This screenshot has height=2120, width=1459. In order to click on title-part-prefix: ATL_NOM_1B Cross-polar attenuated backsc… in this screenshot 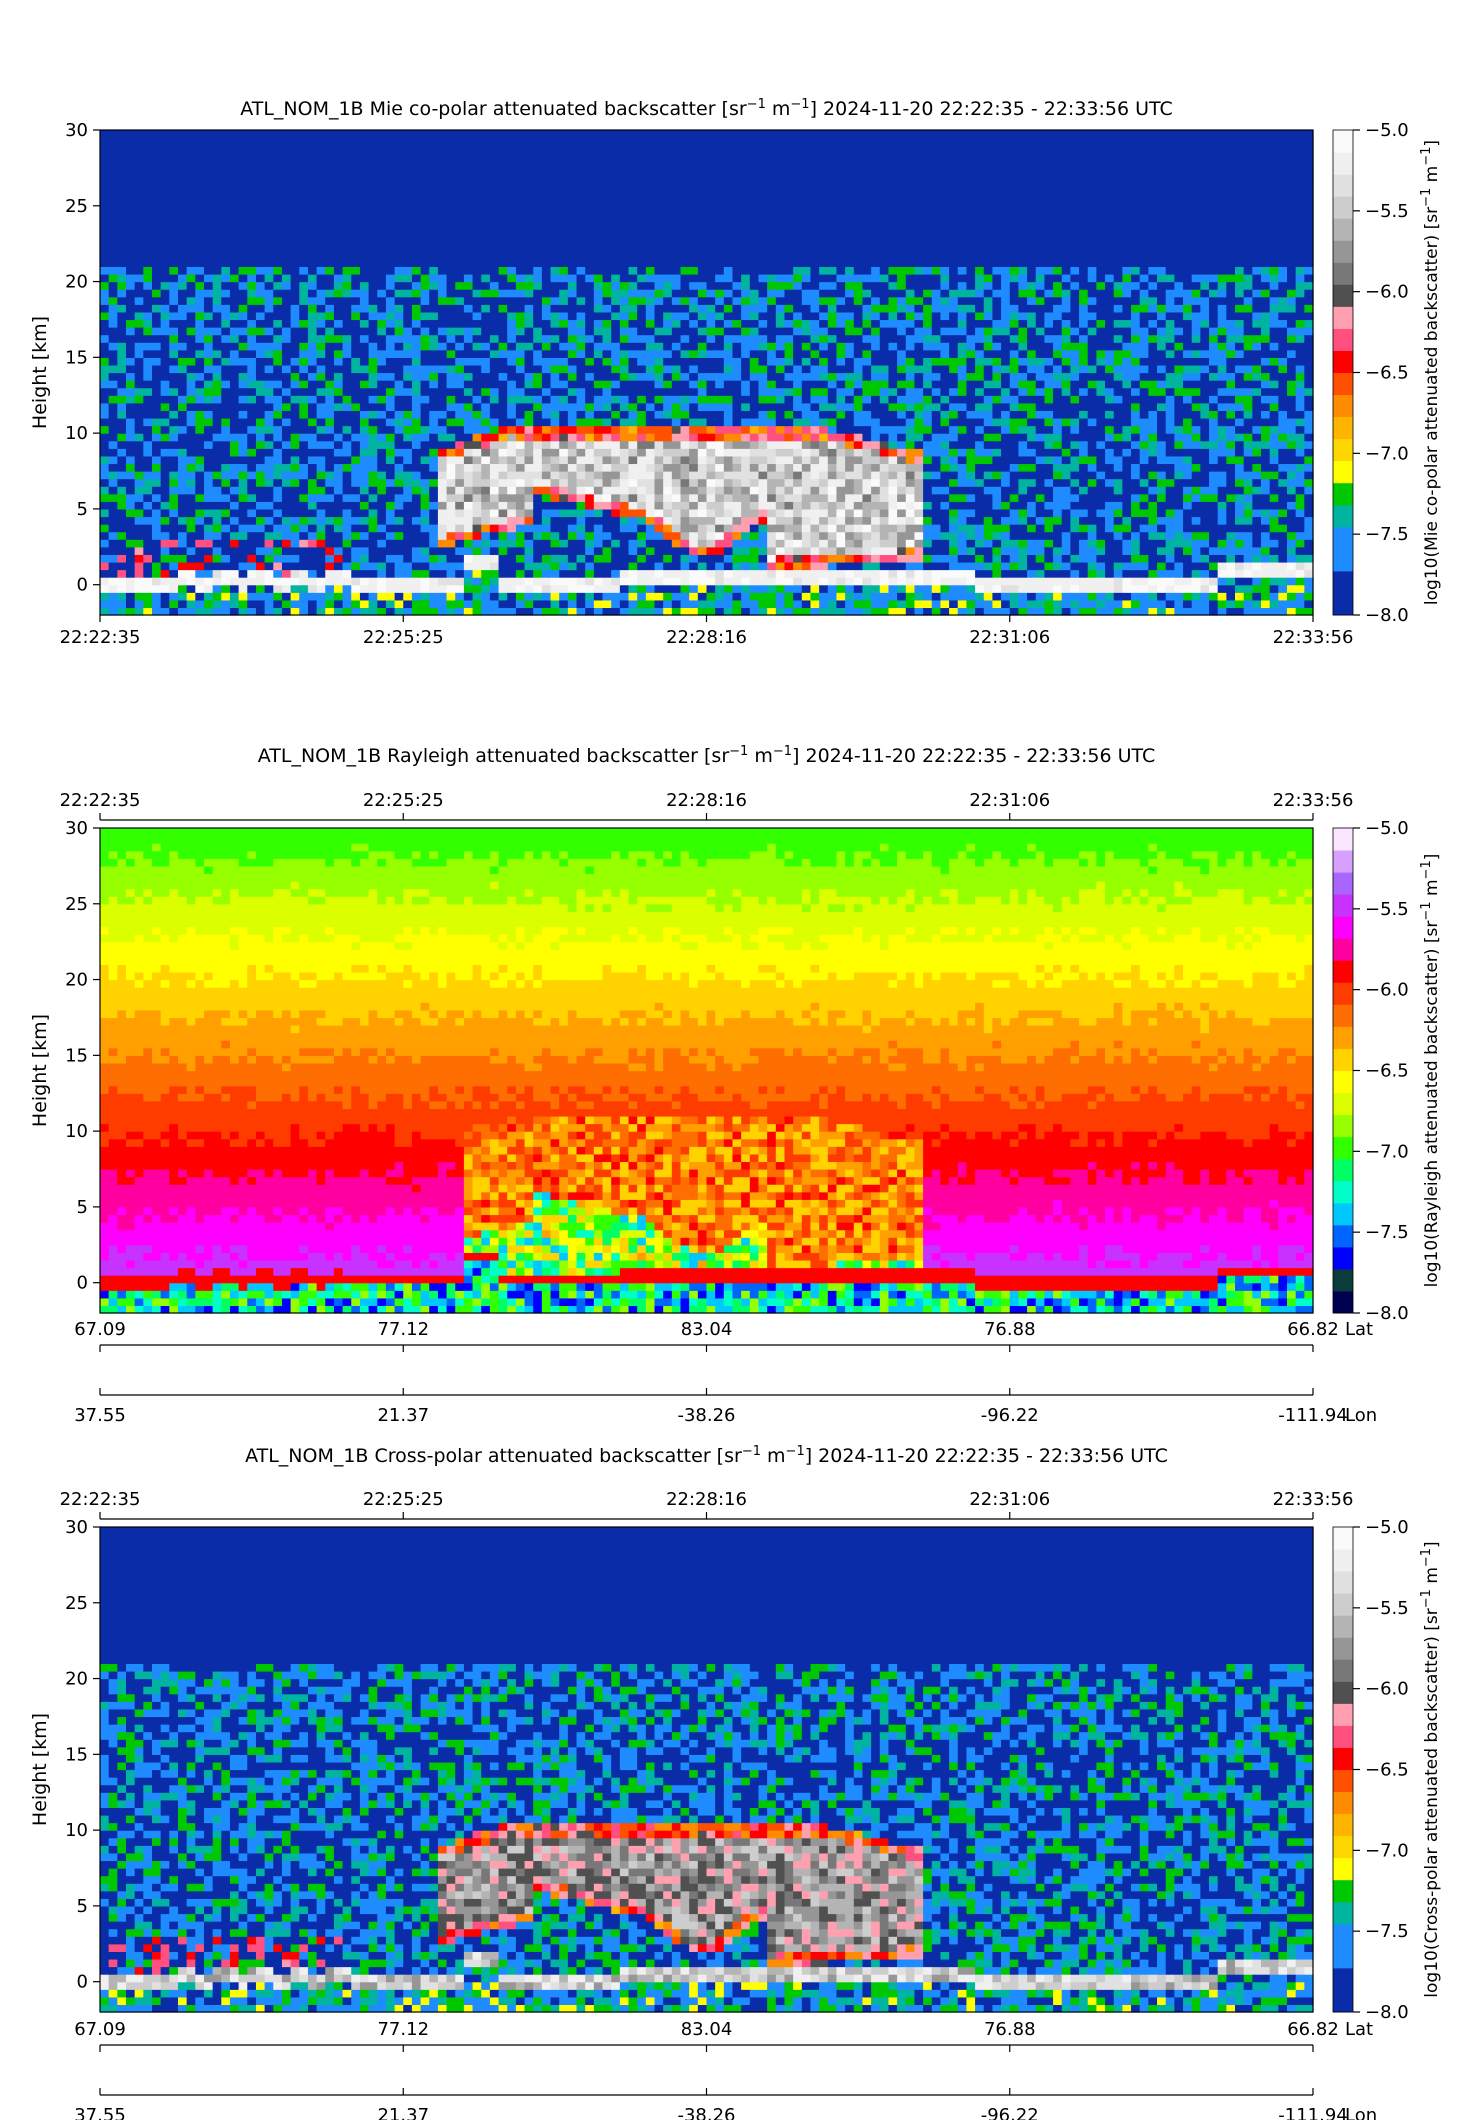, I will do `click(493, 1456)`.